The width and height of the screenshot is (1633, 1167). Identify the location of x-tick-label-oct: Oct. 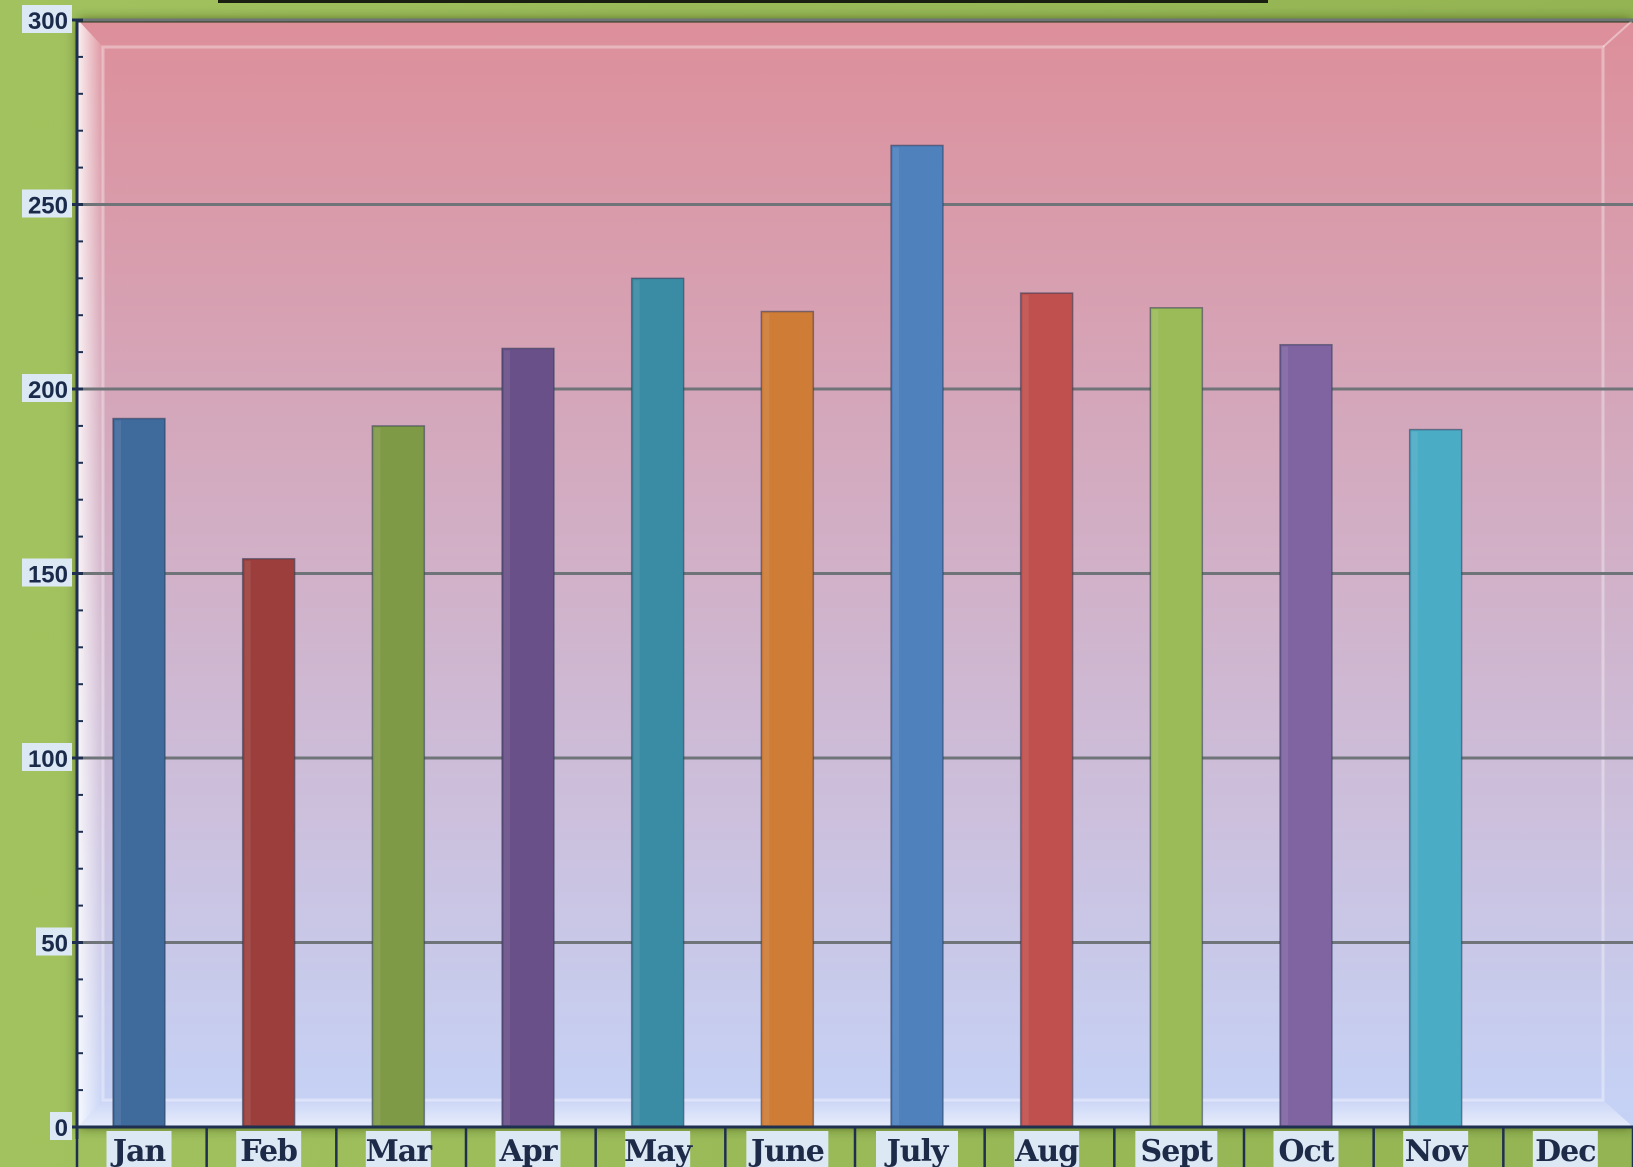
(1306, 1150).